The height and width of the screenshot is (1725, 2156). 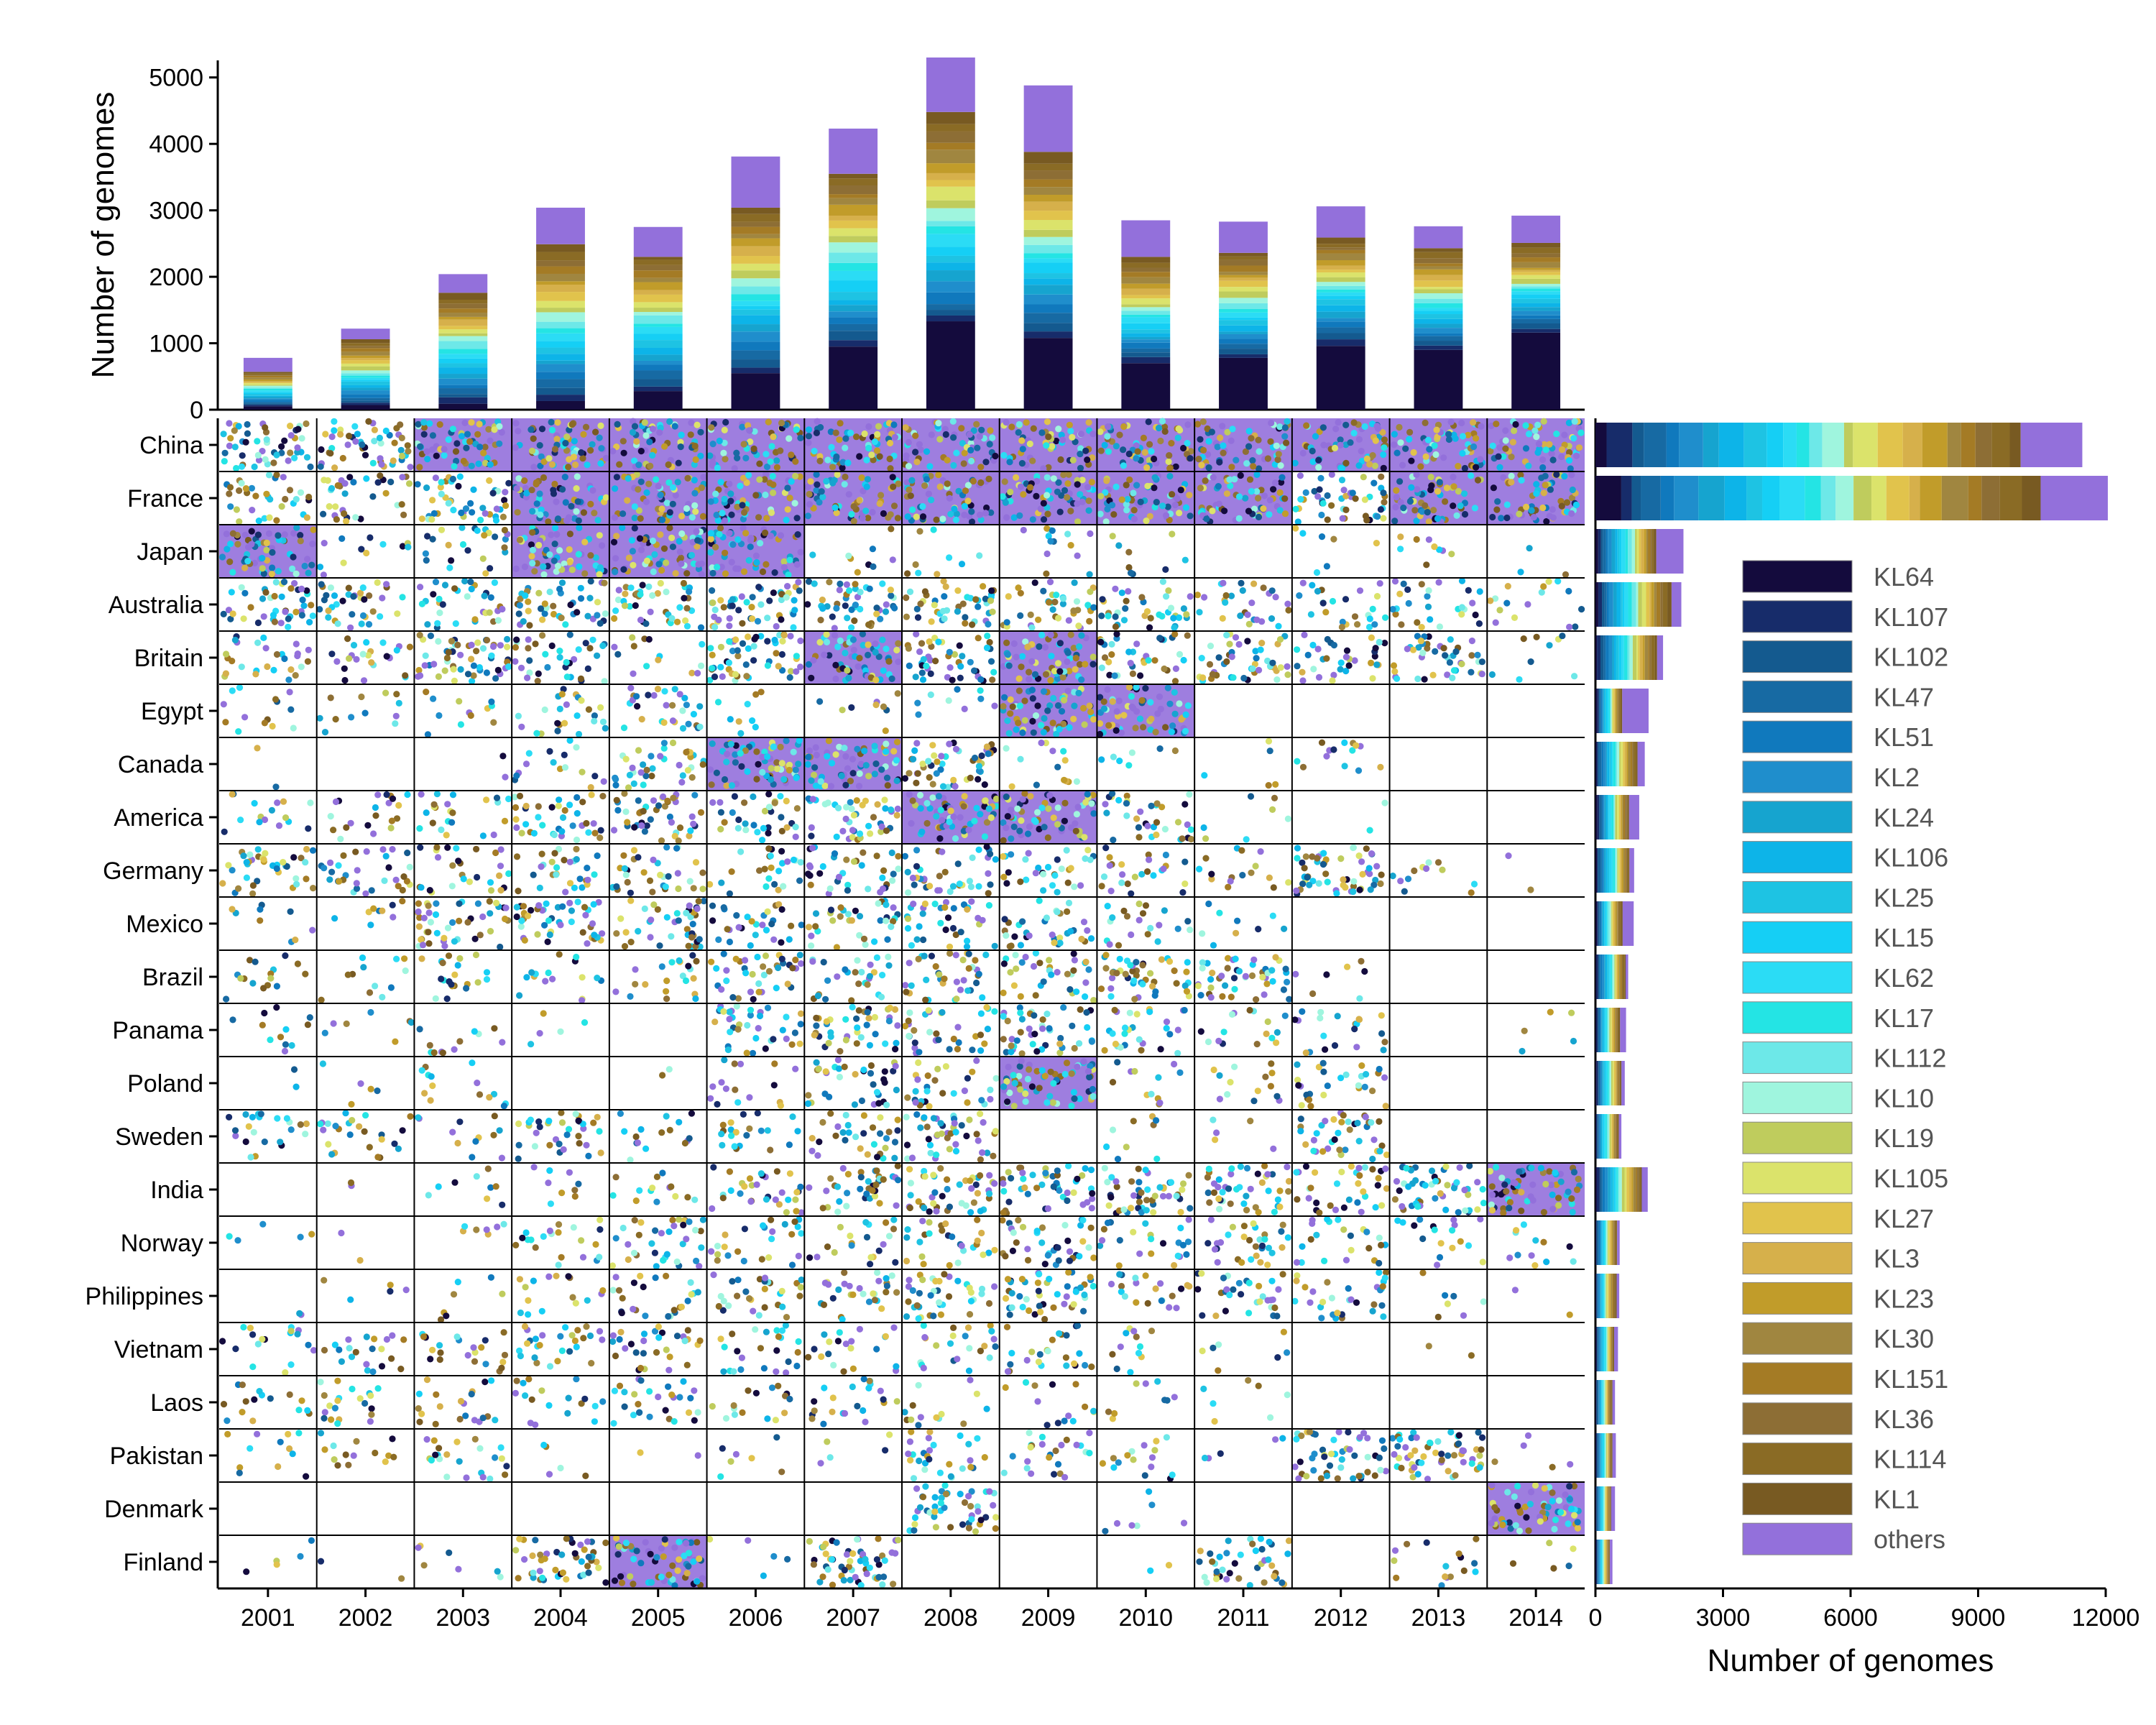 I want to click on top-bar-2008-kl23, so click(x=951, y=168).